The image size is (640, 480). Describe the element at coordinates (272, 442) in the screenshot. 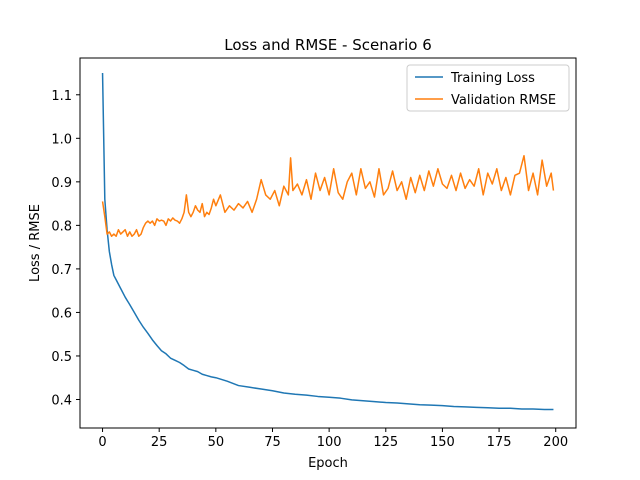

I see `x-tick-label: 75` at that location.